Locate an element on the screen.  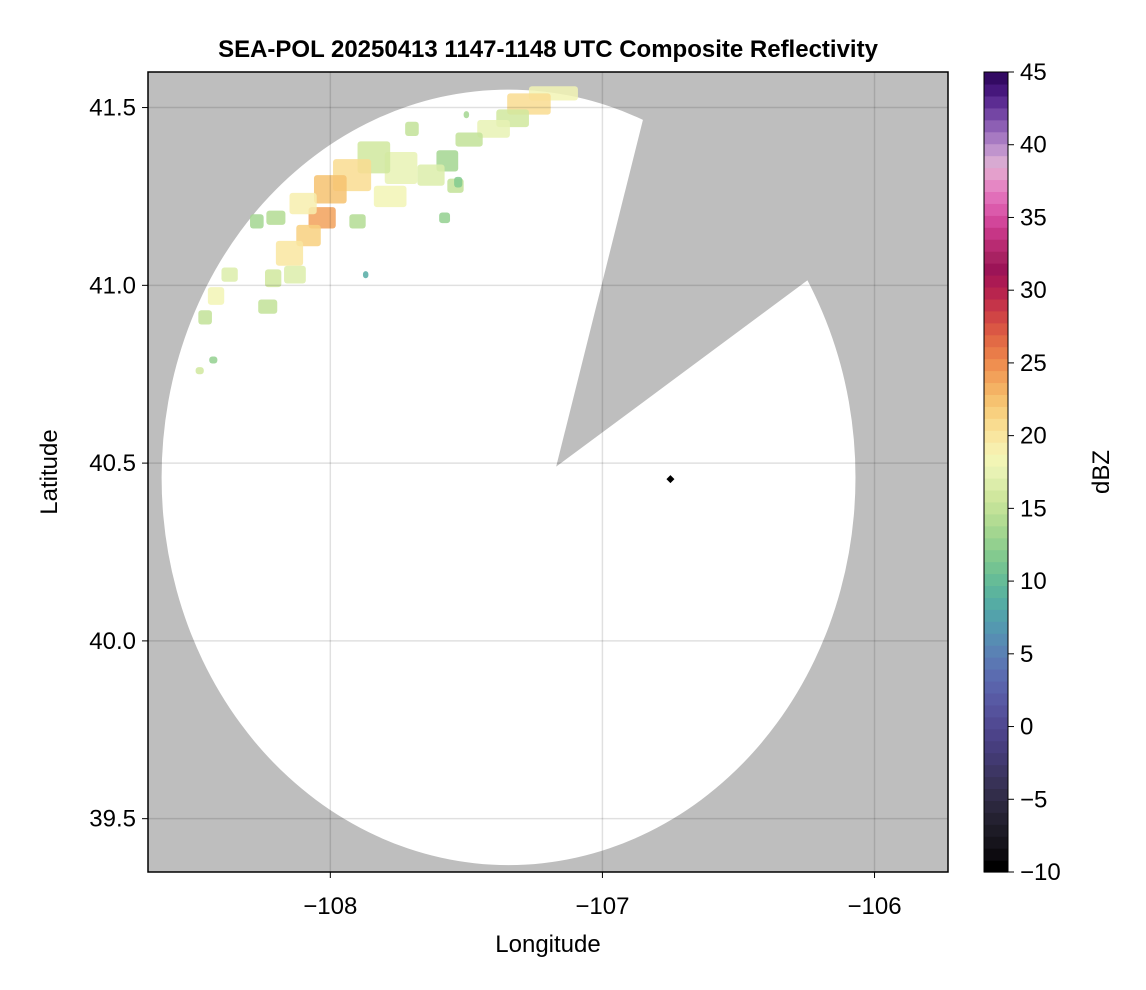
colorbar-tick-label: 15 is located at coordinates (1033, 508).